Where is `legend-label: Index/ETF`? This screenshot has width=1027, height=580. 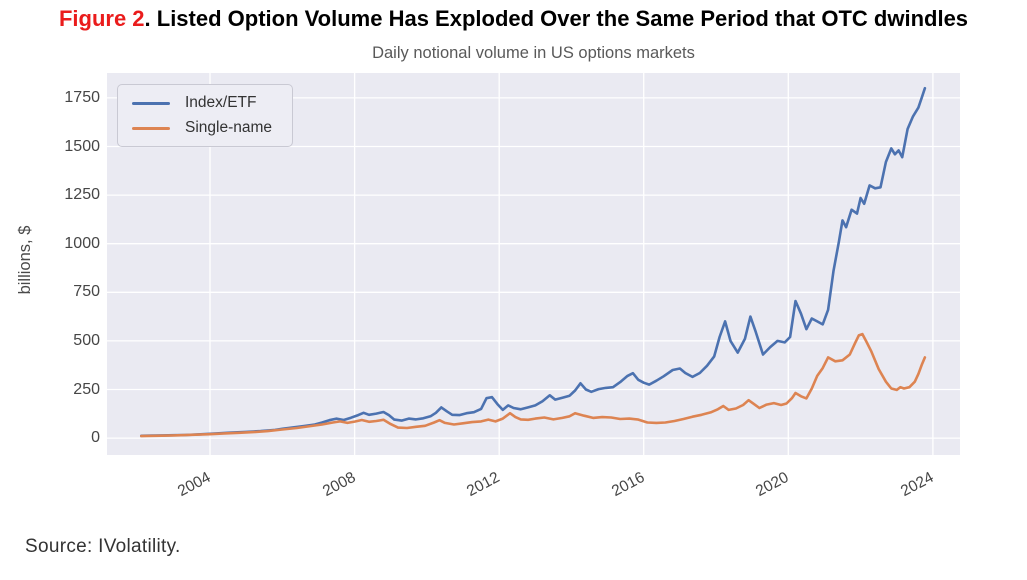
legend-label: Index/ETF is located at coordinates (221, 102).